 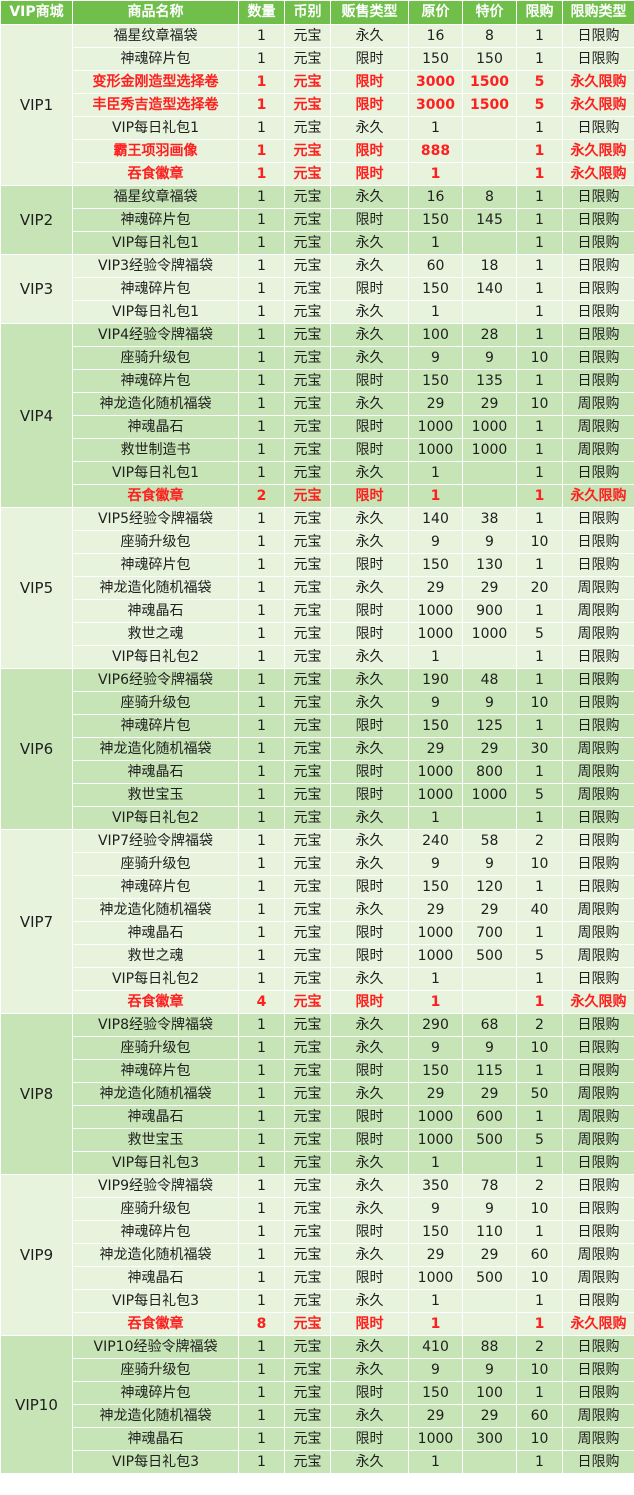 I want to click on table-row: 神魂碎片包 1 元宝 限时 150 140 1 日限购, so click(x=317, y=289).